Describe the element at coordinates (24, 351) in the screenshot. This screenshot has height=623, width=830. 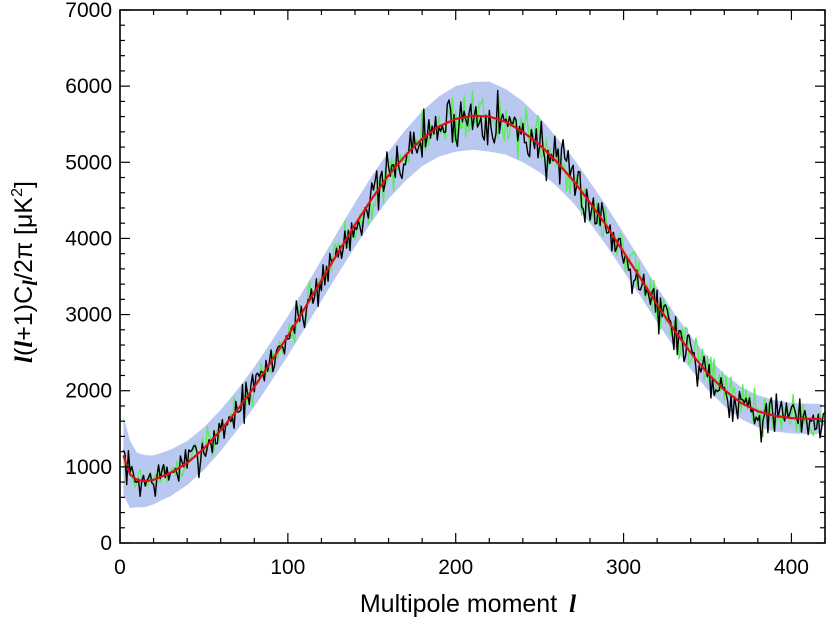
I see `y-label-part-1: (` at that location.